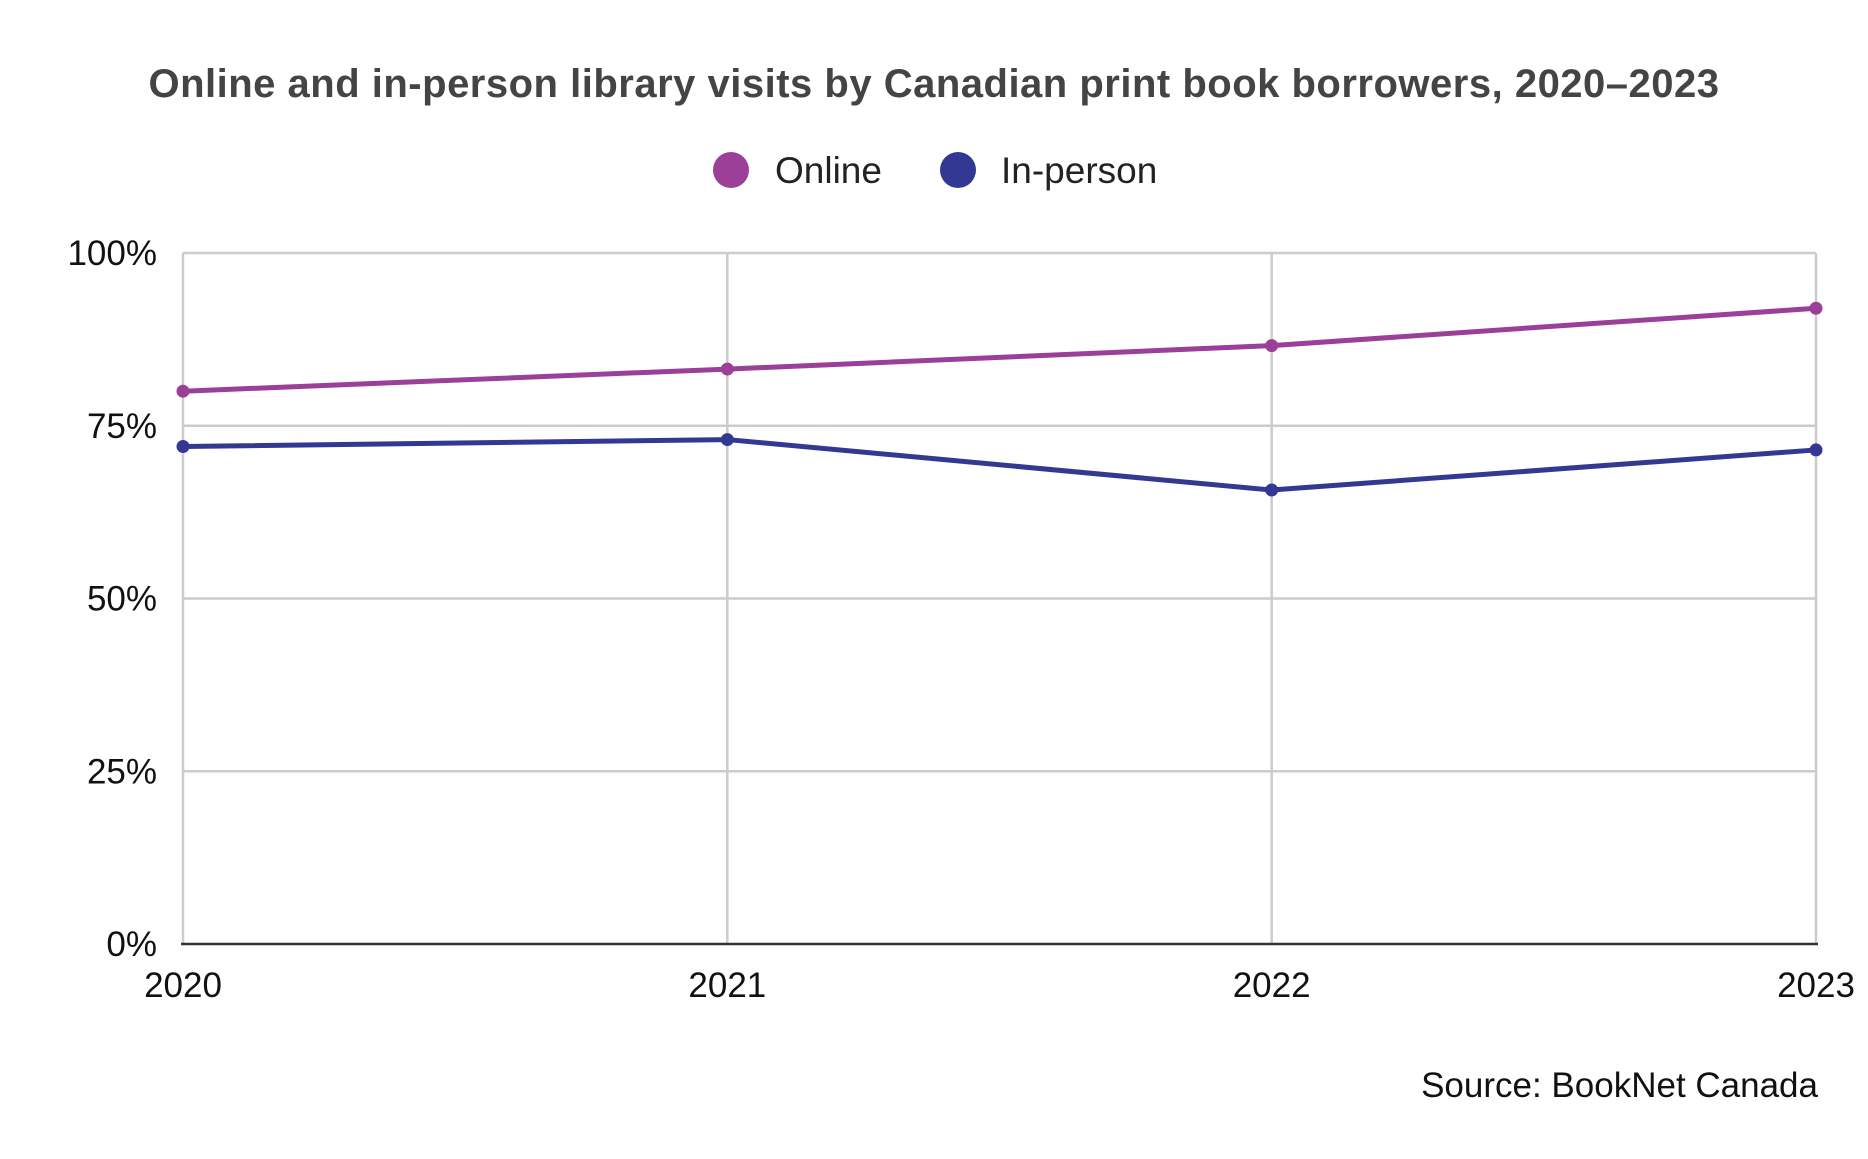 The width and height of the screenshot is (1868, 1159). I want to click on y-axis-tick-labels: 0% 25% 50% 75% 100%, so click(112, 599).